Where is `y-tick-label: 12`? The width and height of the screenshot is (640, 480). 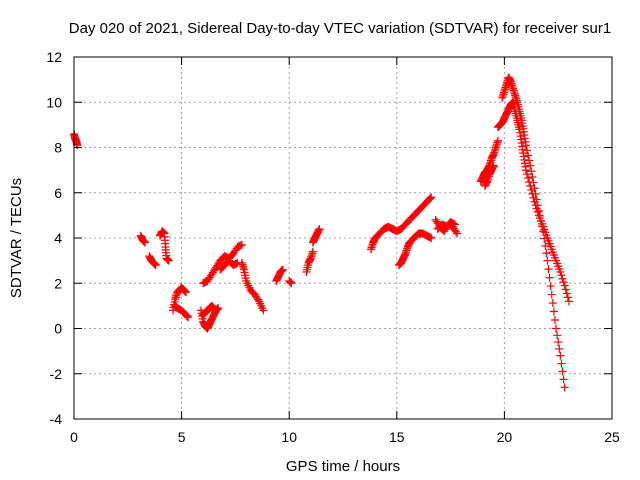
y-tick-label: 12 is located at coordinates (54, 57).